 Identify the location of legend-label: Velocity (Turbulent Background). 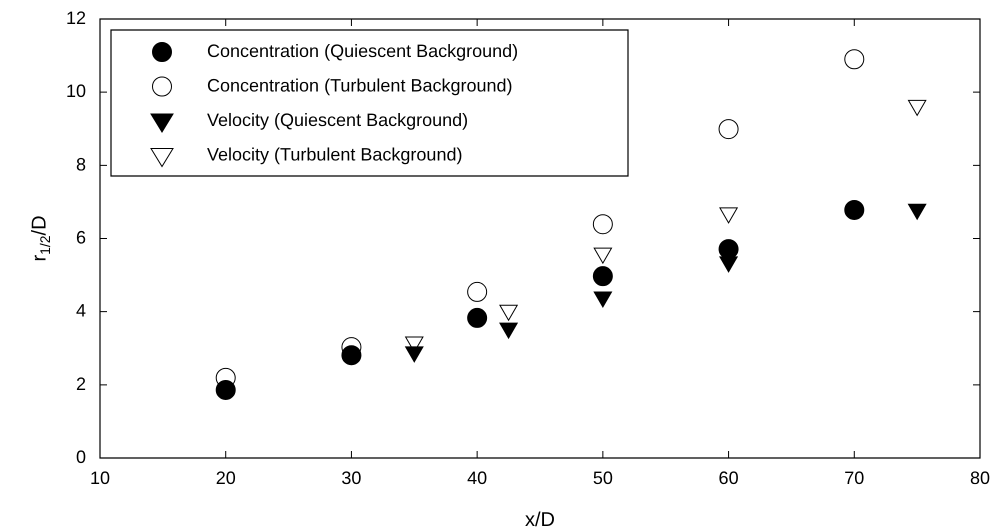
(334, 154).